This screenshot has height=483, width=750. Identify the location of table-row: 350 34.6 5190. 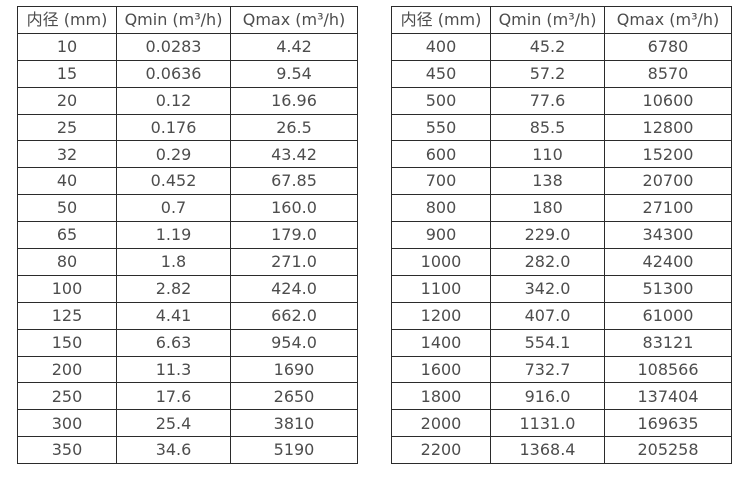
(187, 450).